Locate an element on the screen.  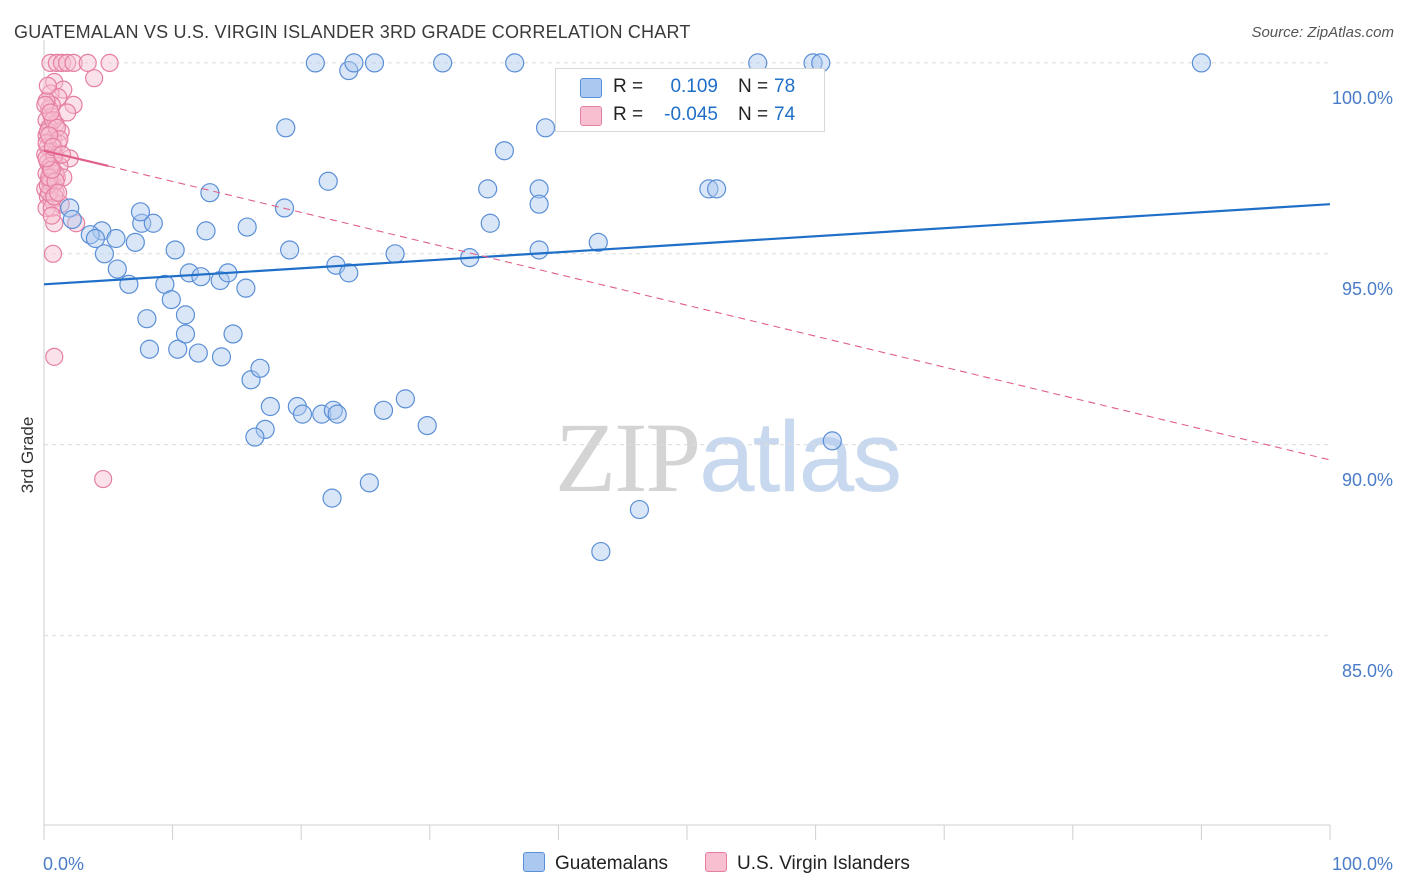
series-legend-virgin-islanders: U.S. Virgin Islanders is located at coordinates (807, 863).